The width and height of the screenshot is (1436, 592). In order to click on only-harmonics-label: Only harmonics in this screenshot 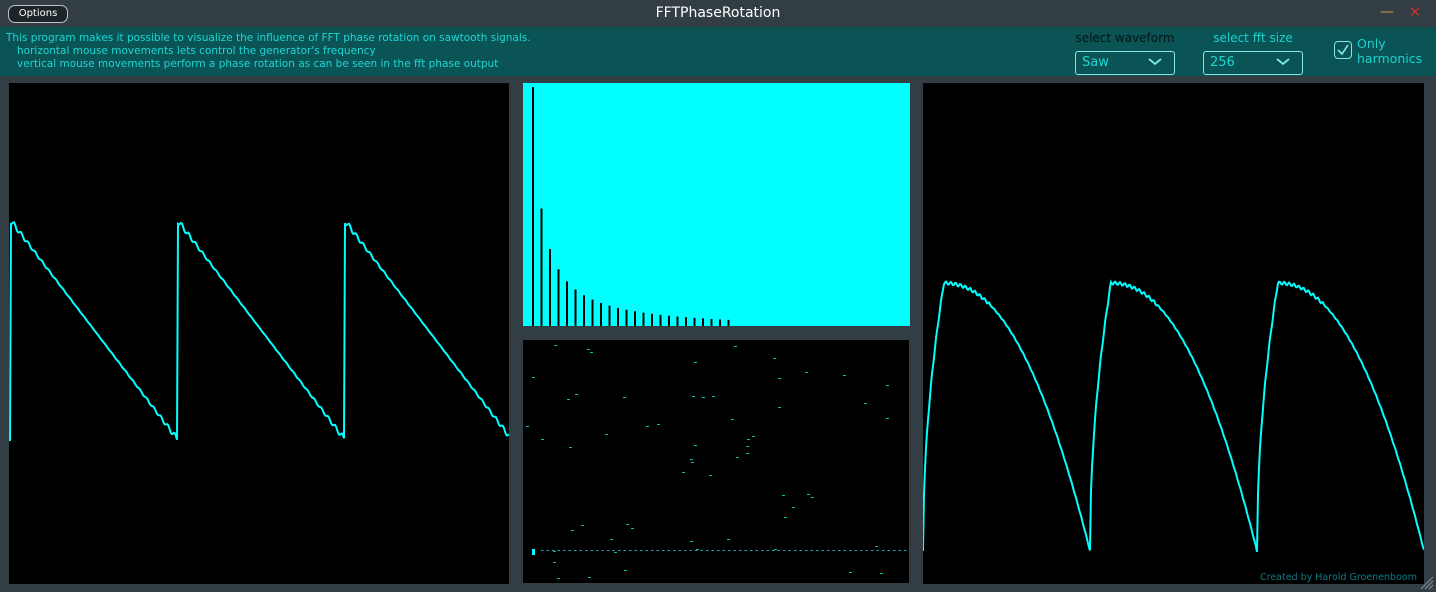, I will do `click(1390, 51)`.